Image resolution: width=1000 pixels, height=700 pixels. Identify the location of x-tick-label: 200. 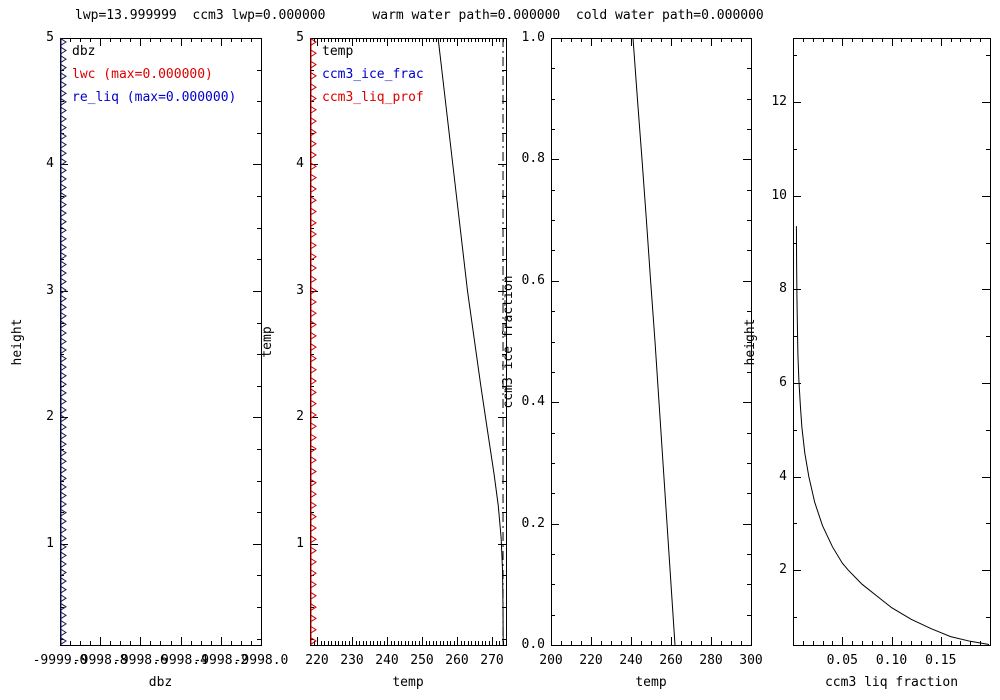
(551, 660).